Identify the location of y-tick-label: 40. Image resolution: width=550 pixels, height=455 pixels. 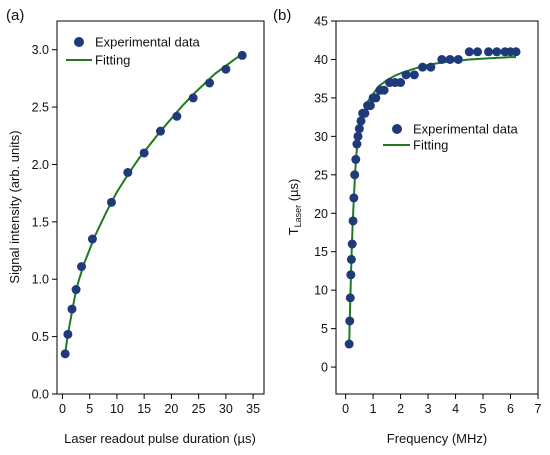
(321, 60).